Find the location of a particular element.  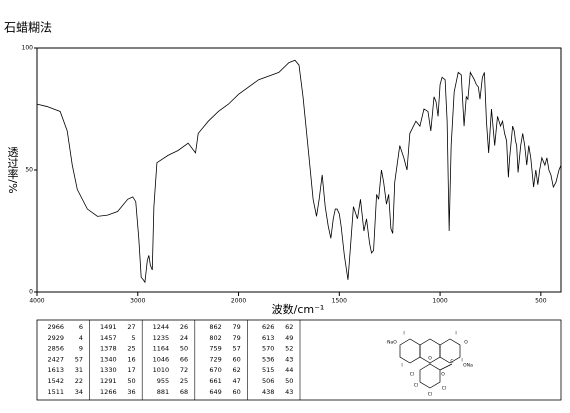

peak-transmittance: 49 is located at coordinates (289, 338).